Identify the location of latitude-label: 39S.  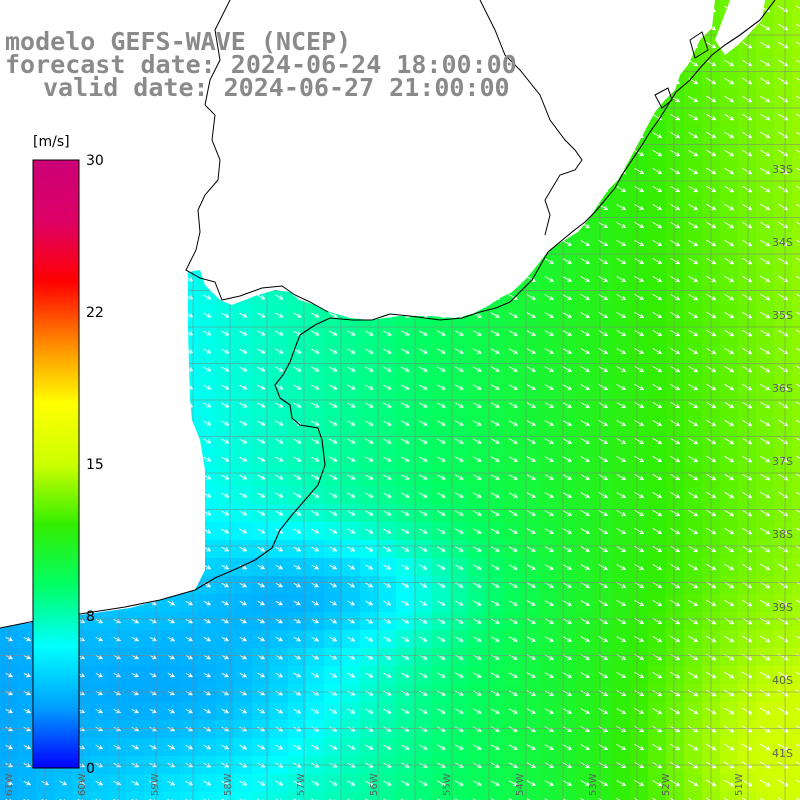
(782, 607).